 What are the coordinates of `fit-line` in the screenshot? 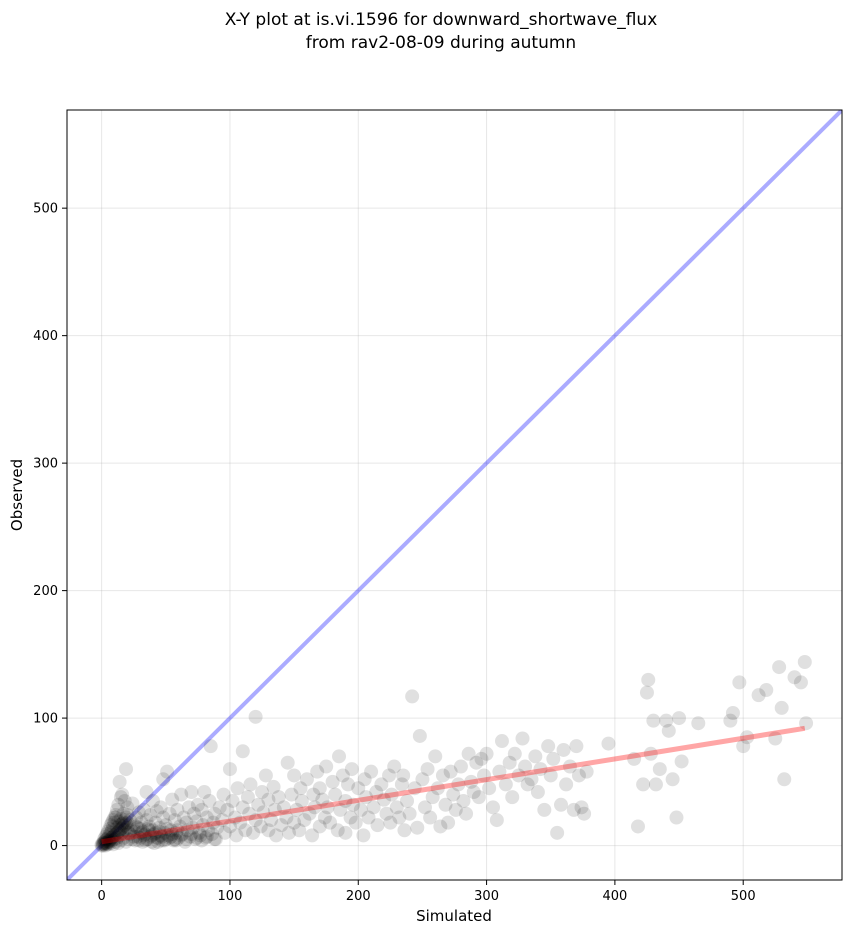 It's located at (453, 785).